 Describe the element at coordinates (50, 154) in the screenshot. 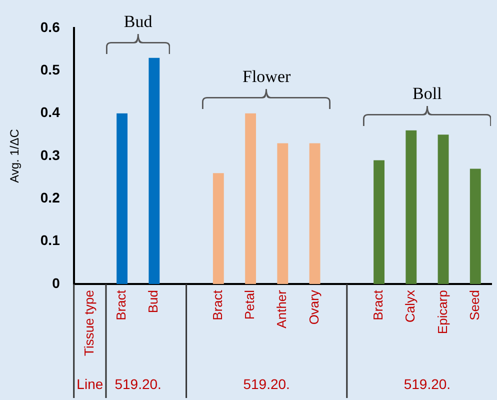

I see `y-tick-label: 0.3` at that location.